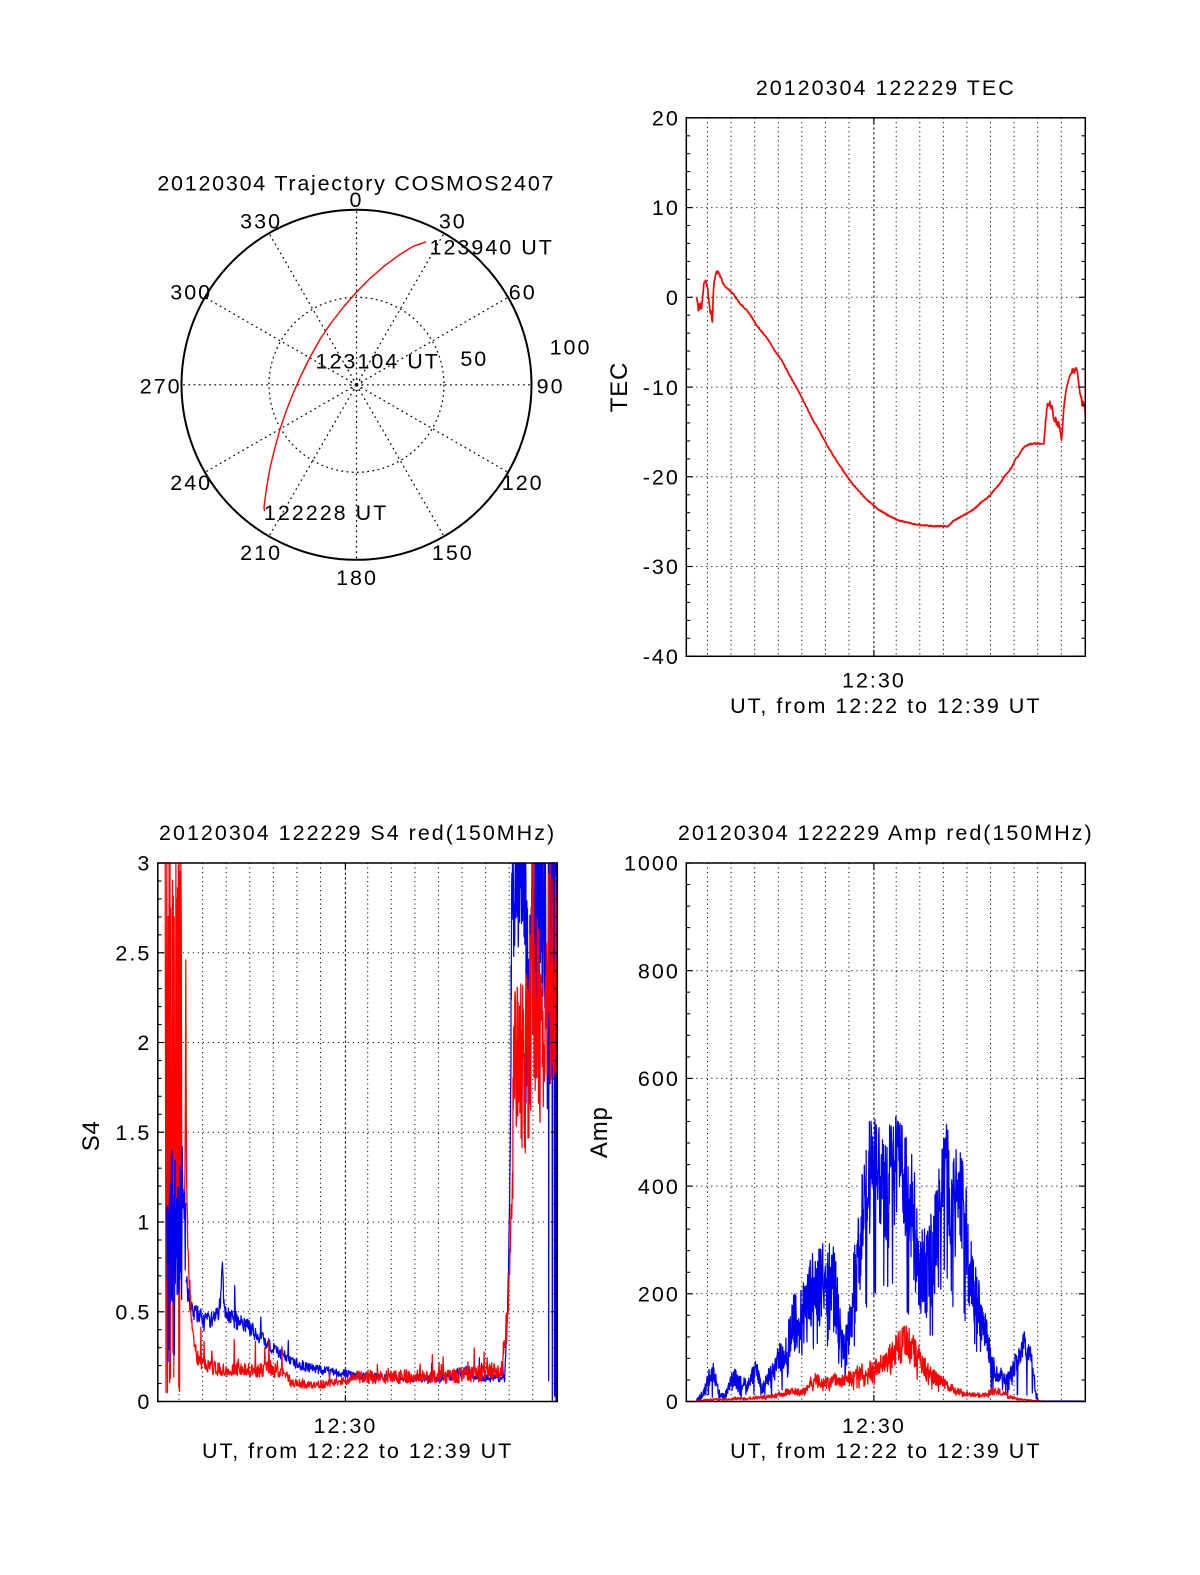  I want to click on svg-text: 50, so click(474, 359).